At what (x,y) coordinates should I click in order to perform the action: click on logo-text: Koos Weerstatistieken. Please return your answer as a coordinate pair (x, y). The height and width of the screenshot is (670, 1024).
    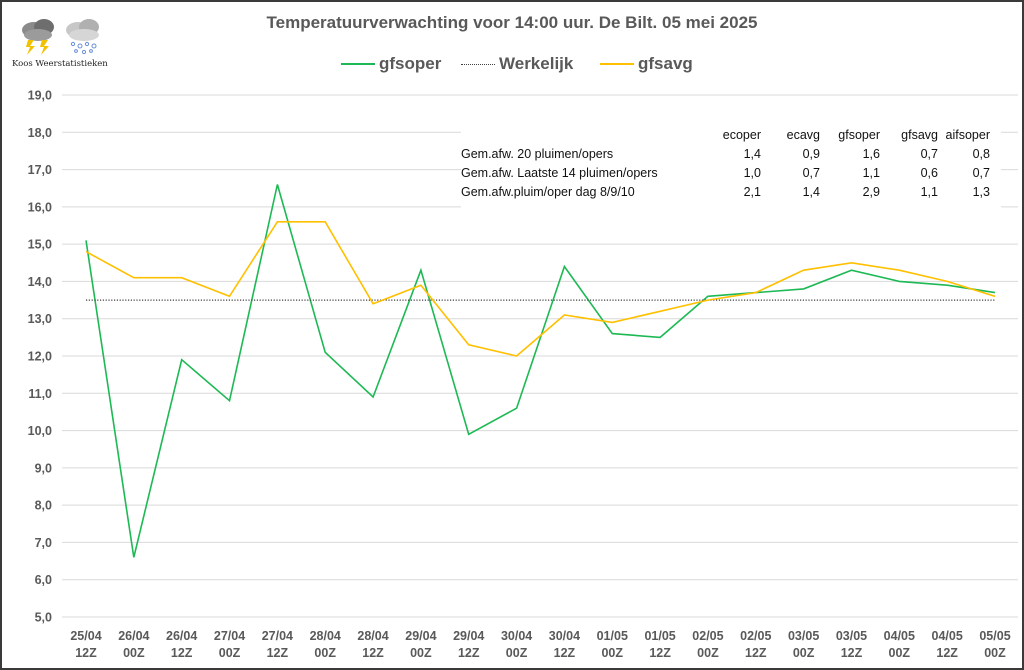
    Looking at the image, I should click on (60, 64).